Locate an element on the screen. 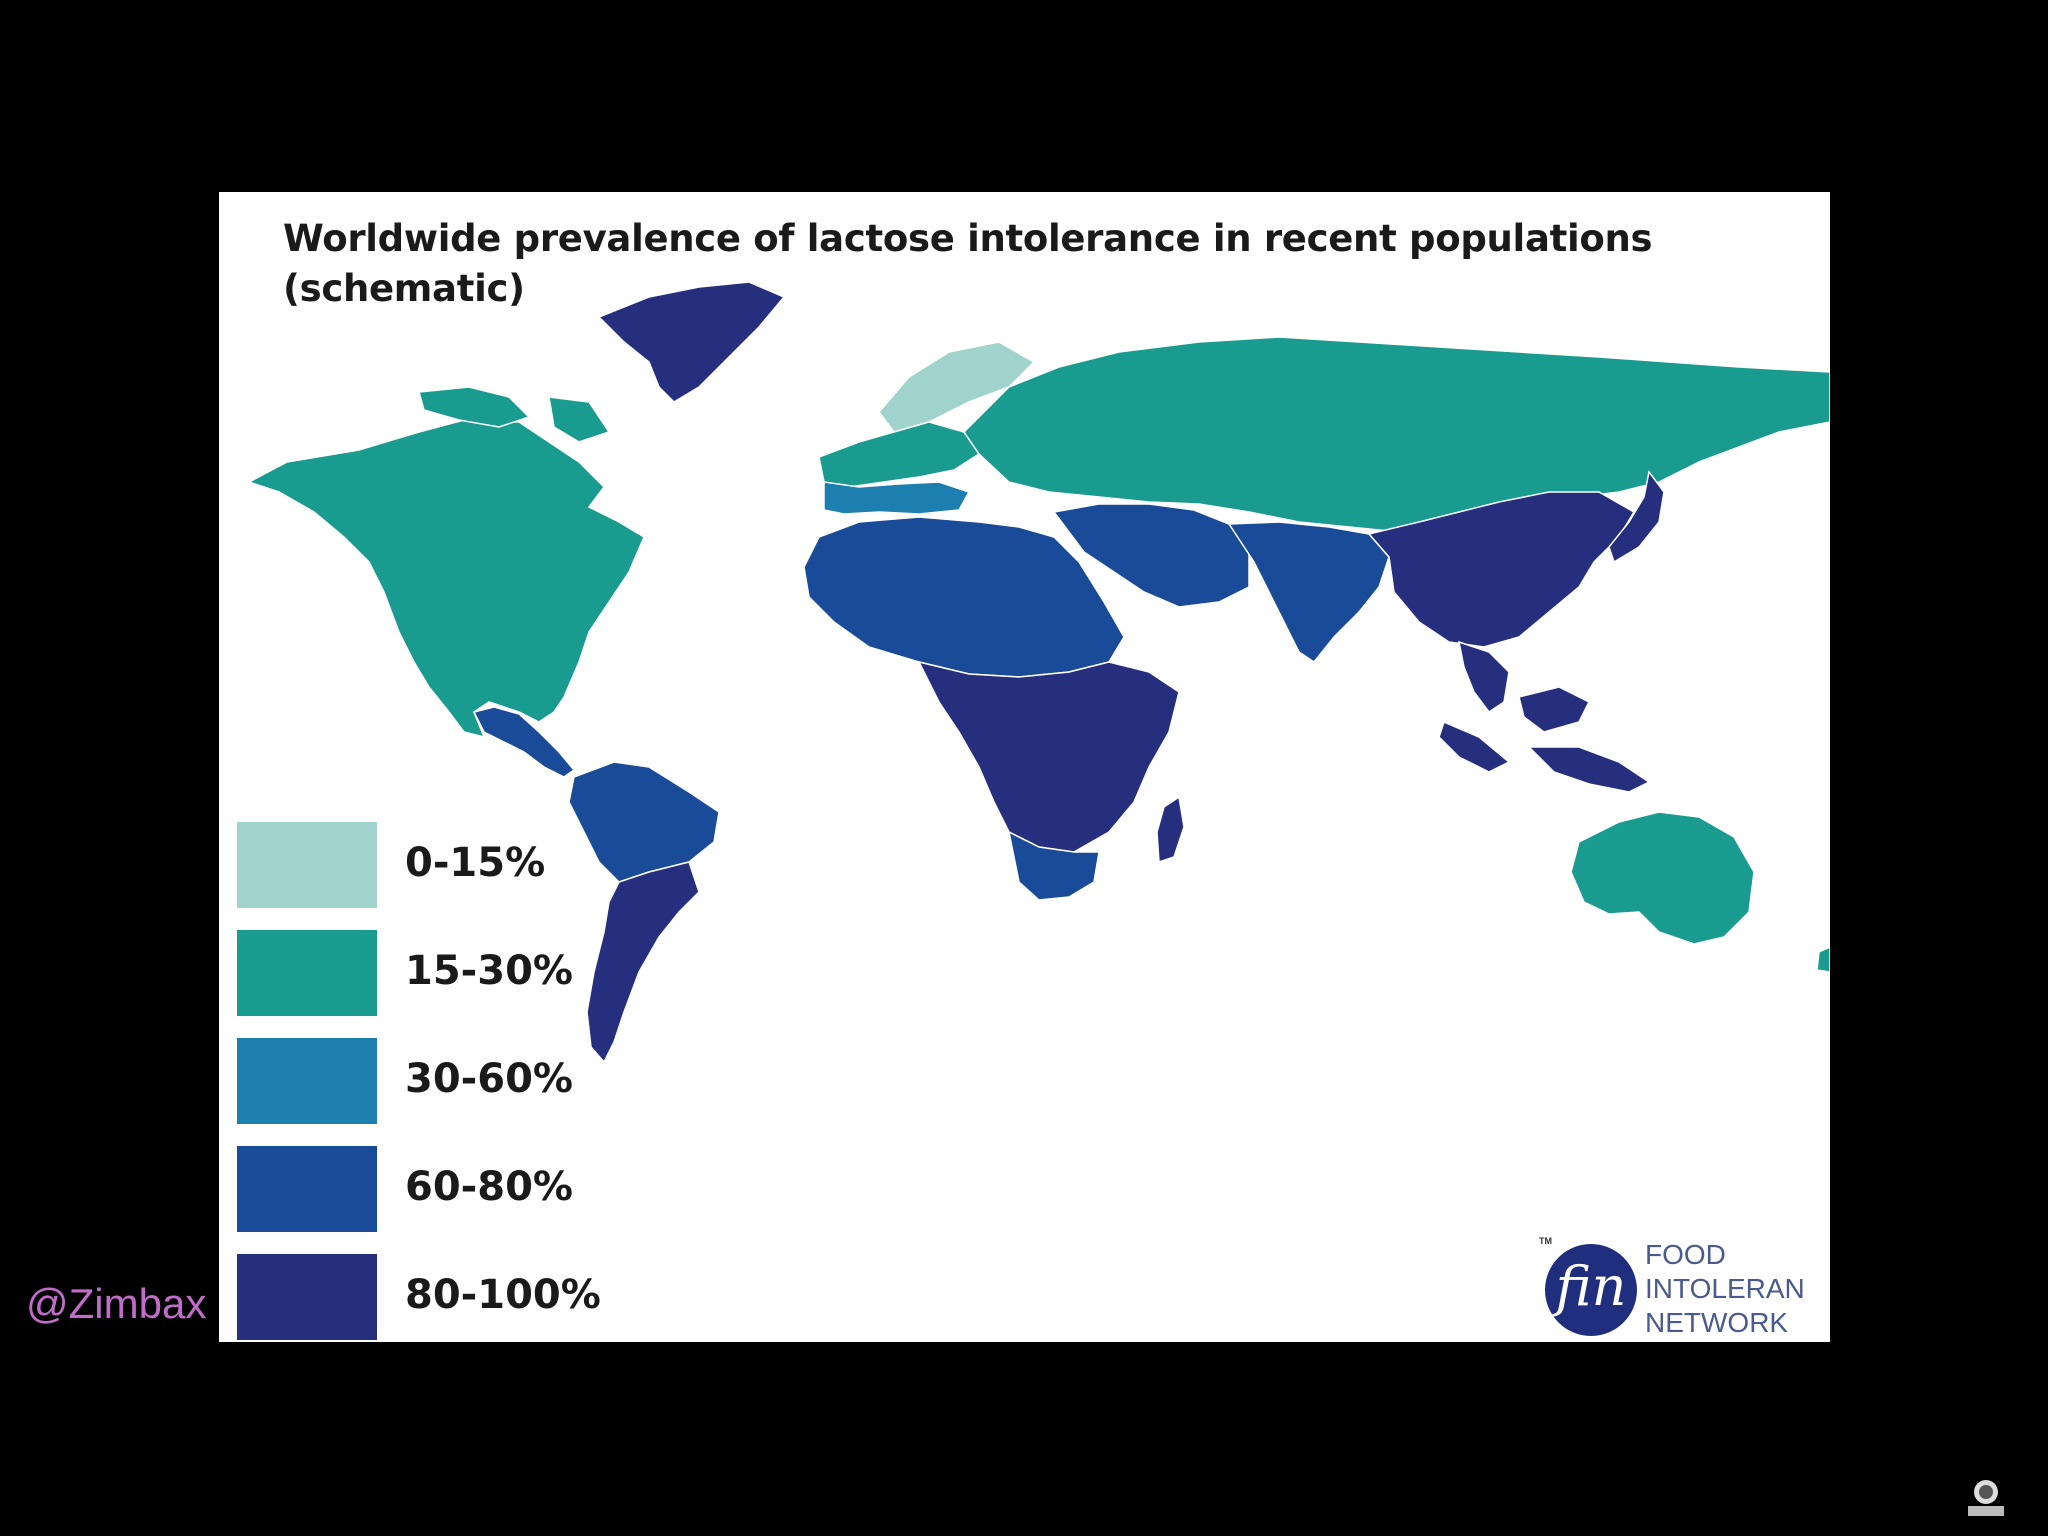 The image size is (2048, 1536). region-japan is located at coordinates (1636, 517).